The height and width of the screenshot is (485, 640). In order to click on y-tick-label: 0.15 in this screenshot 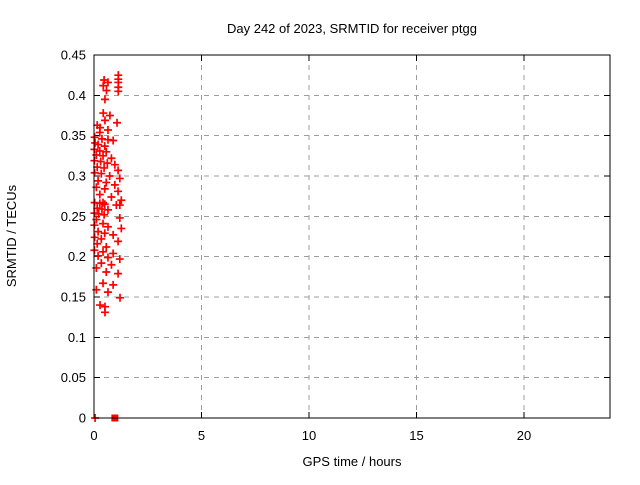, I will do `click(73, 297)`.